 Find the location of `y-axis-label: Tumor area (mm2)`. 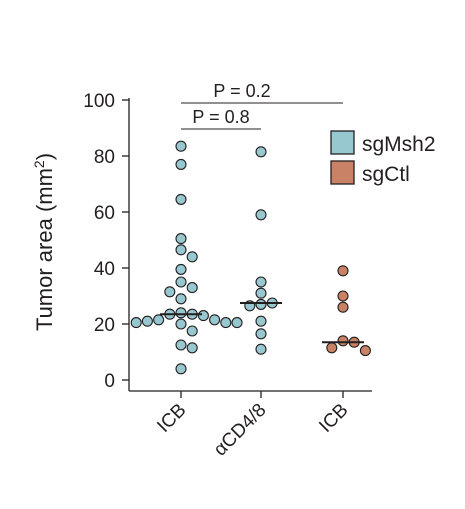

y-axis-label: Tumor area (mm2) is located at coordinates (44, 242).